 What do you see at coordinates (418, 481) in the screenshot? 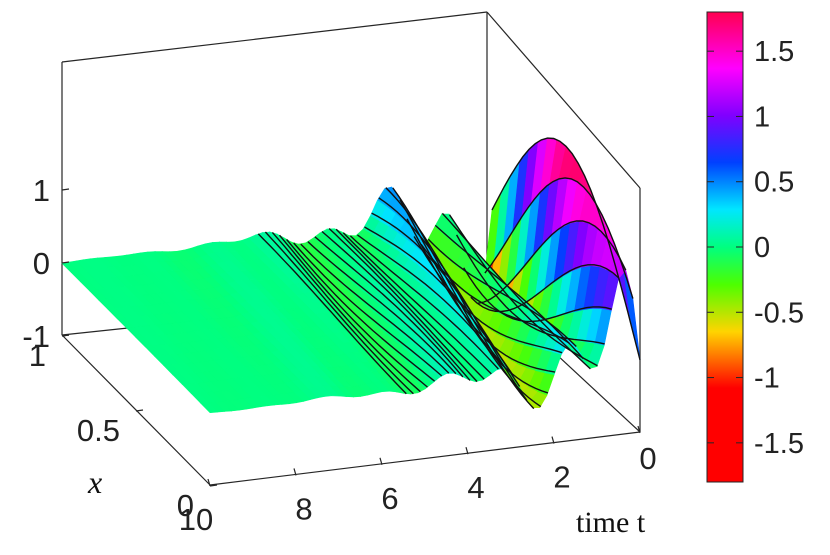
I see `time-axis-ticks: 0 2 4 6 8 10` at bounding box center [418, 481].